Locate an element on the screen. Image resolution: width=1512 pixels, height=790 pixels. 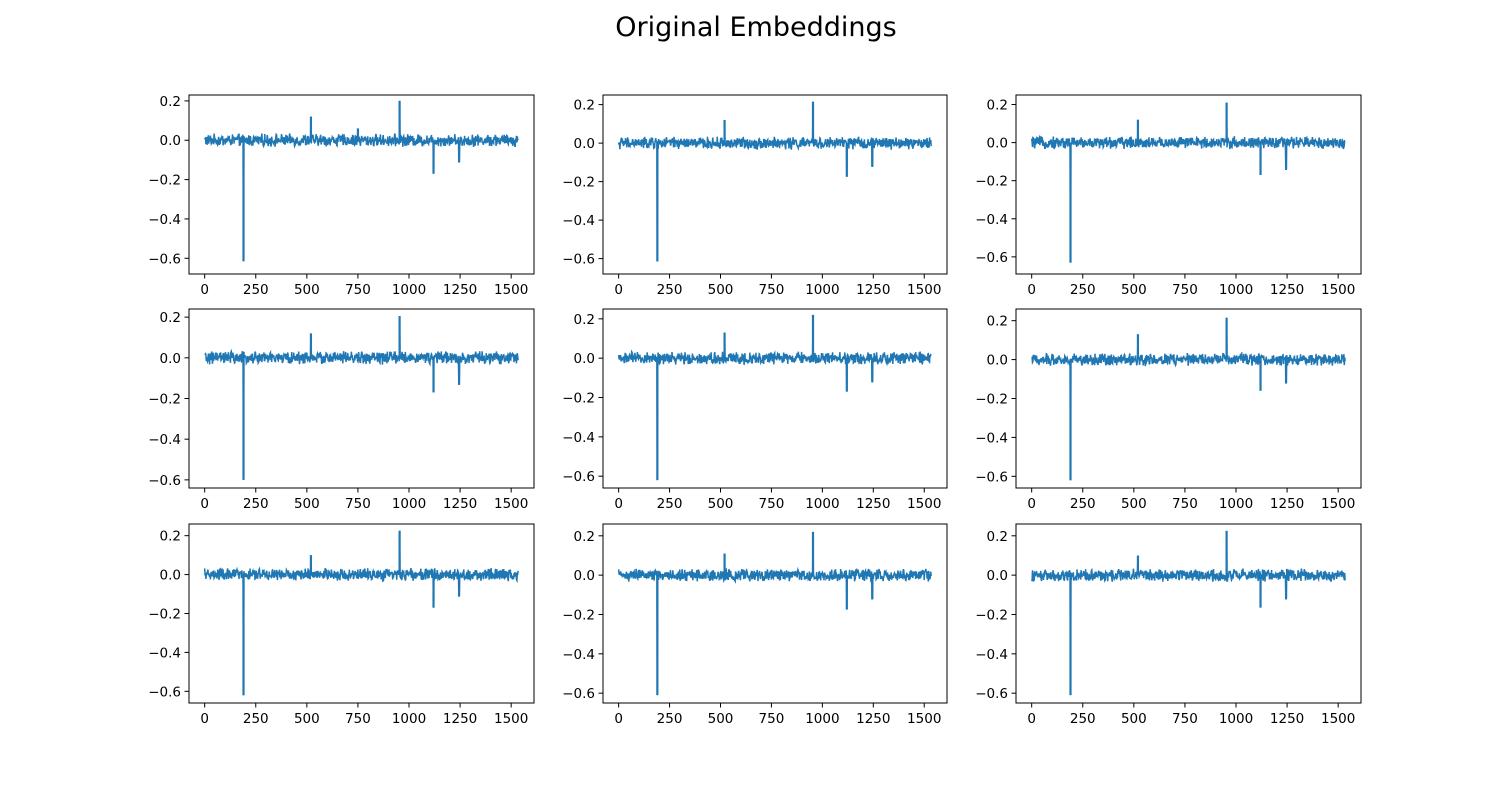
subplot-3: 0 250 500 750 1000 1250 1500 −0.6 −0.4 −0.2 0.0 0.2 is located at coordinates (1168, 196).